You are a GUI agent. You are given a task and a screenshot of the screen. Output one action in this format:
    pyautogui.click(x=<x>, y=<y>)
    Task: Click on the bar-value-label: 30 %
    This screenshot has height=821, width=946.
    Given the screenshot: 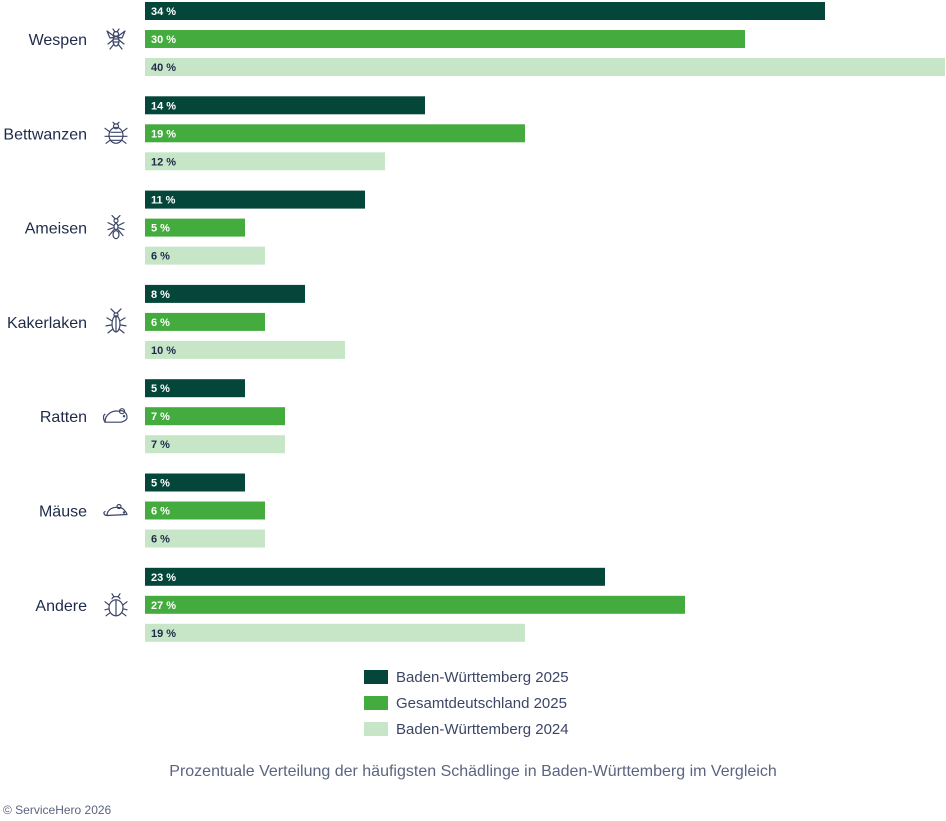 What is the action you would take?
    pyautogui.click(x=163, y=40)
    